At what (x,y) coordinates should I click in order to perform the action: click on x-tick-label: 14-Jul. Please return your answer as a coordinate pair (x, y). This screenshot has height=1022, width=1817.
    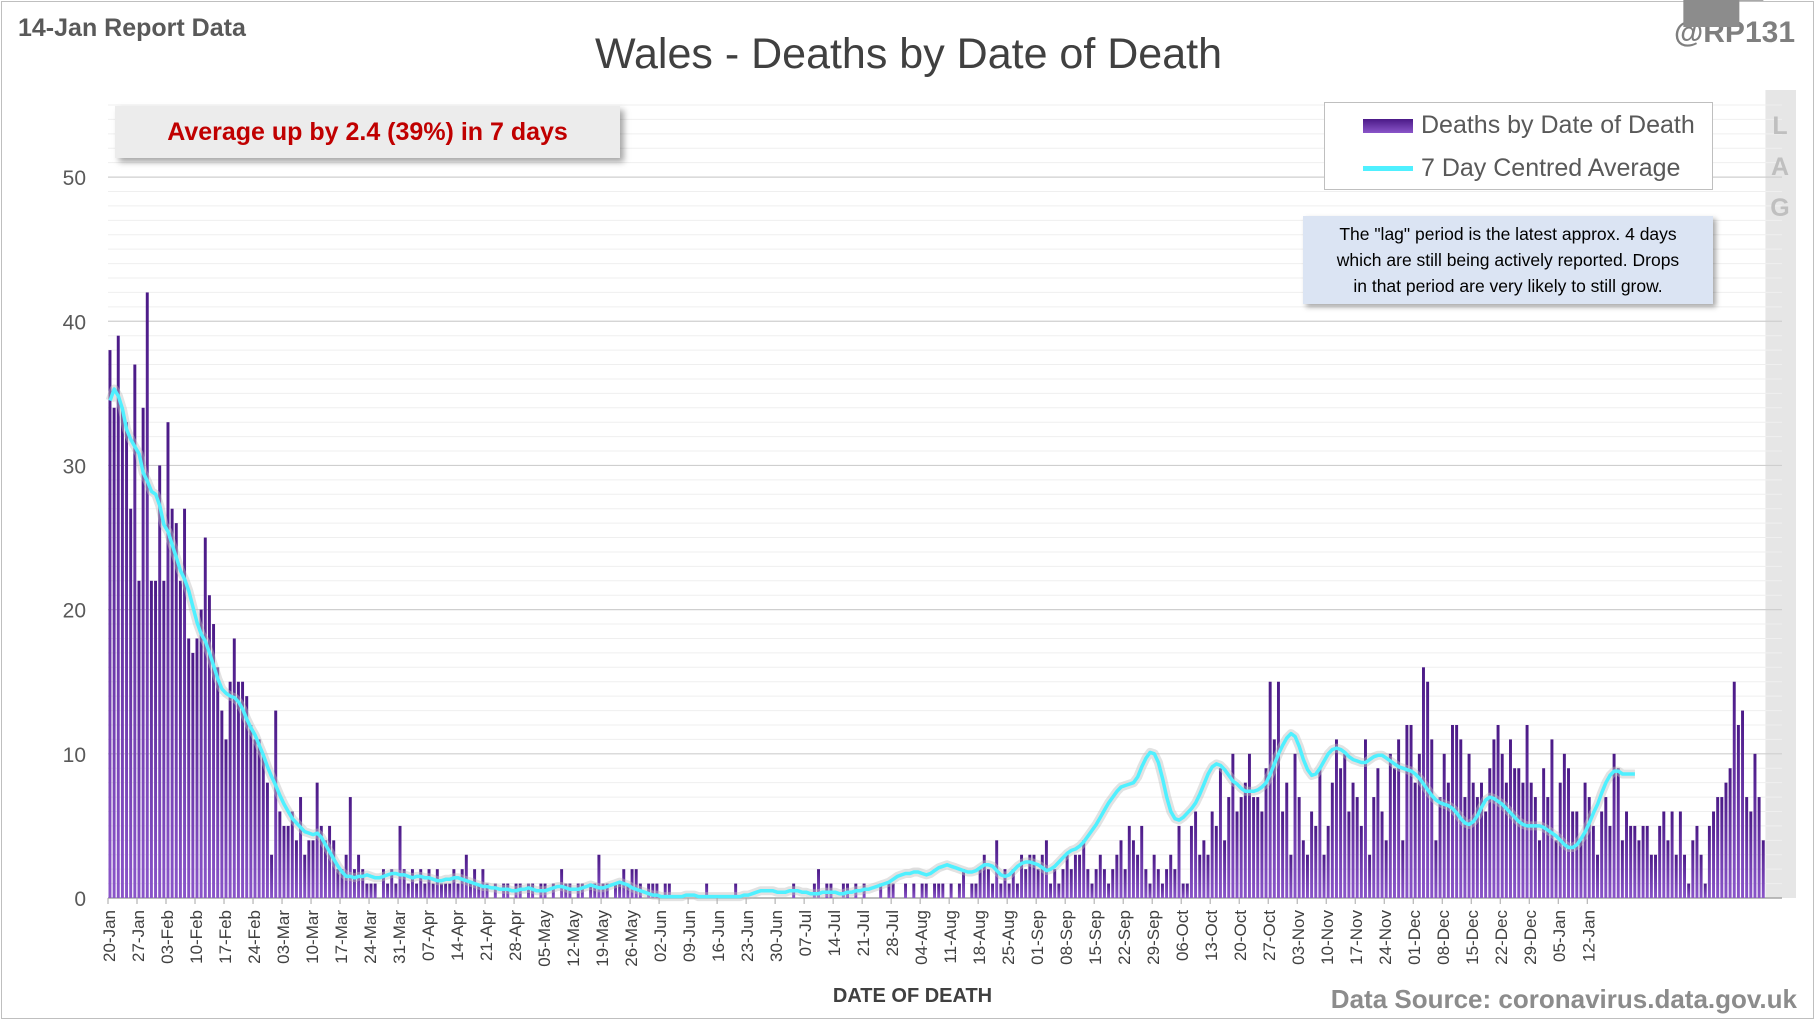
    Looking at the image, I should click on (834, 933).